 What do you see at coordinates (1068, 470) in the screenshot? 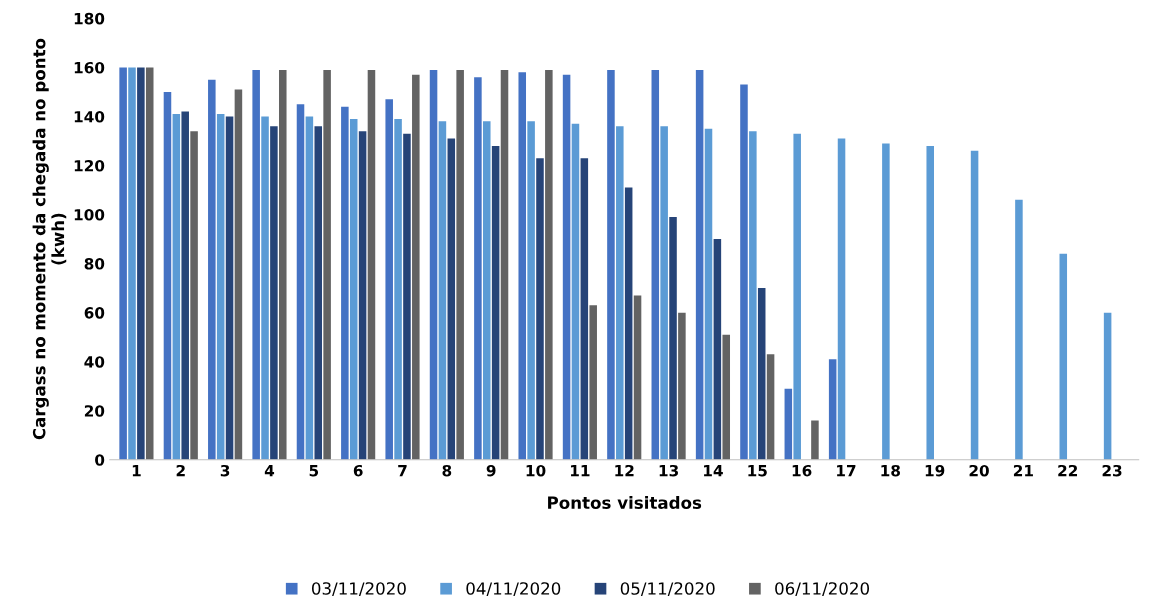
I see `x-tick-label: 22` at bounding box center [1068, 470].